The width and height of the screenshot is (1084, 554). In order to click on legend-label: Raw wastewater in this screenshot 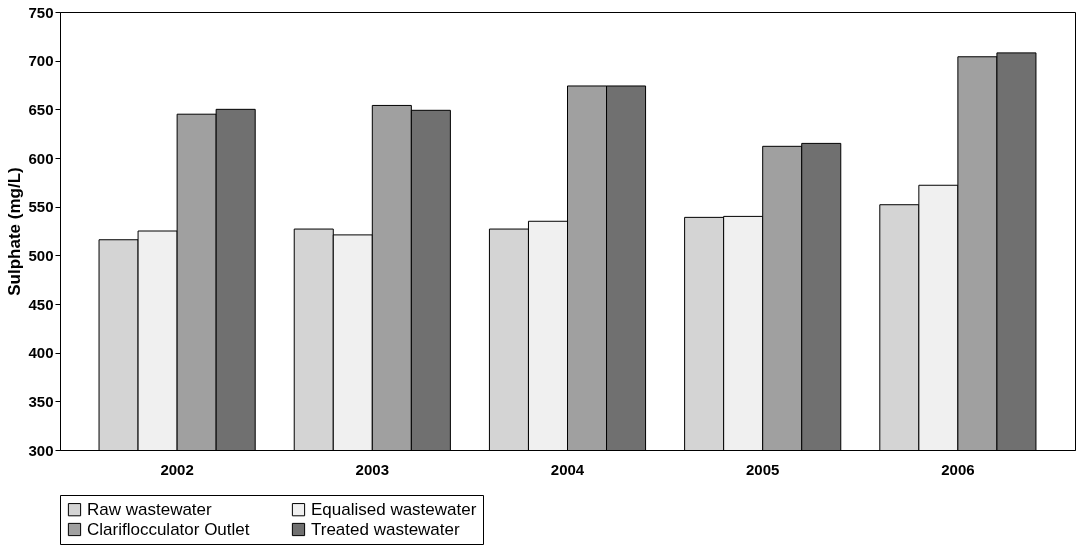, I will do `click(150, 509)`.